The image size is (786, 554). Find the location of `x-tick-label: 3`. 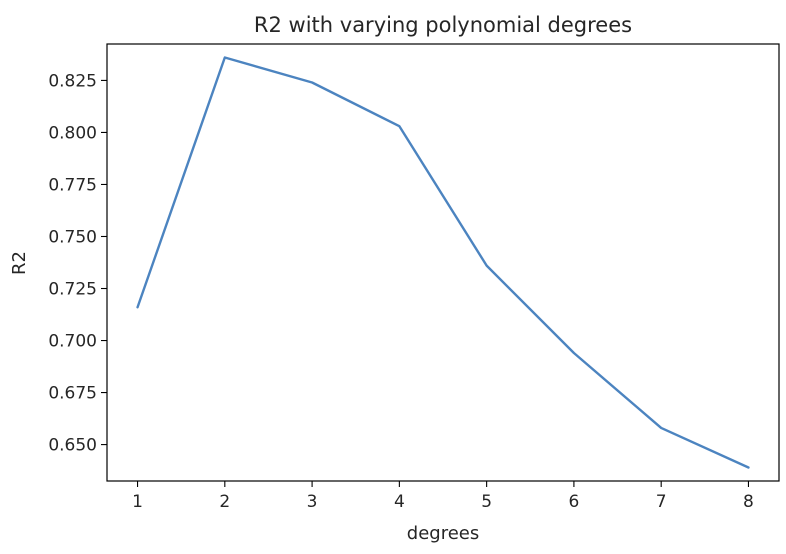

x-tick-label: 3 is located at coordinates (312, 502).